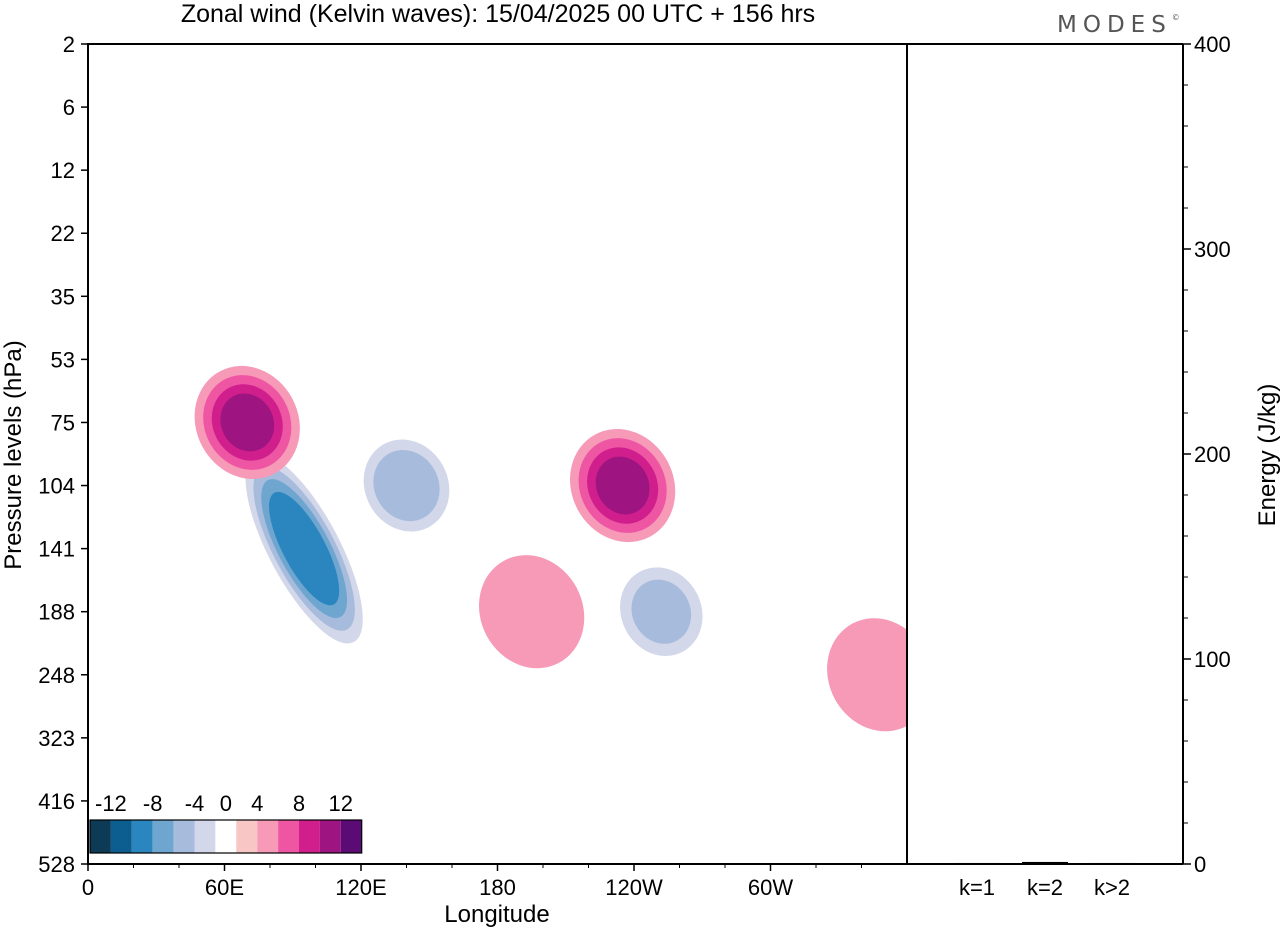 This screenshot has width=1280, height=930. I want to click on colorbar-border, so click(226, 836).